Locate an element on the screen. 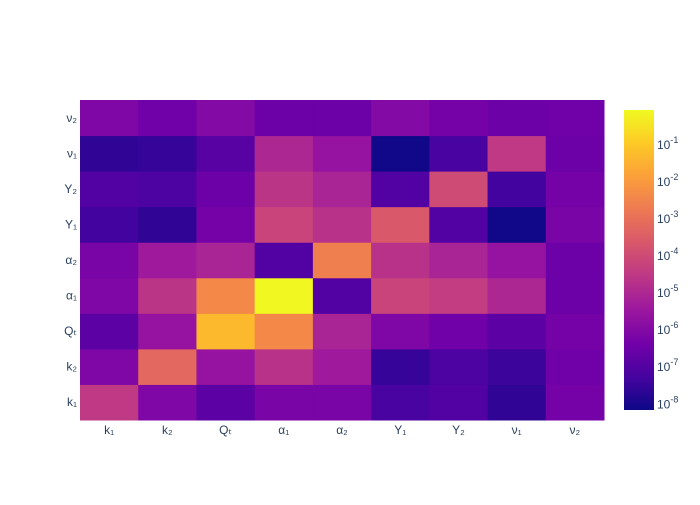 The height and width of the screenshot is (505, 700). x-tick-label: Y₁ is located at coordinates (400, 430).